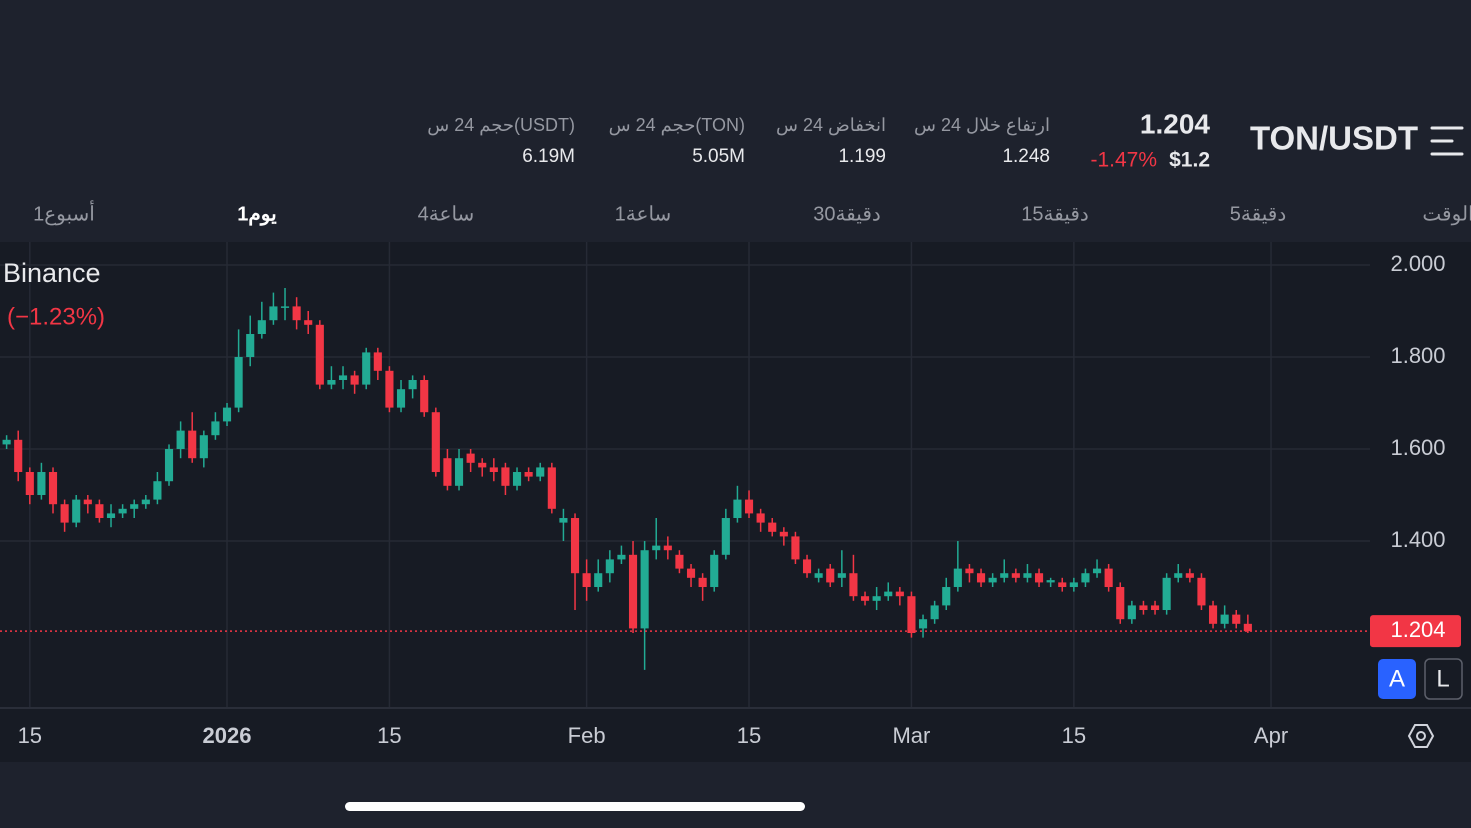  Describe the element at coordinates (831, 125) in the screenshot. I see `stat-label: انخفاض 24 س` at that location.